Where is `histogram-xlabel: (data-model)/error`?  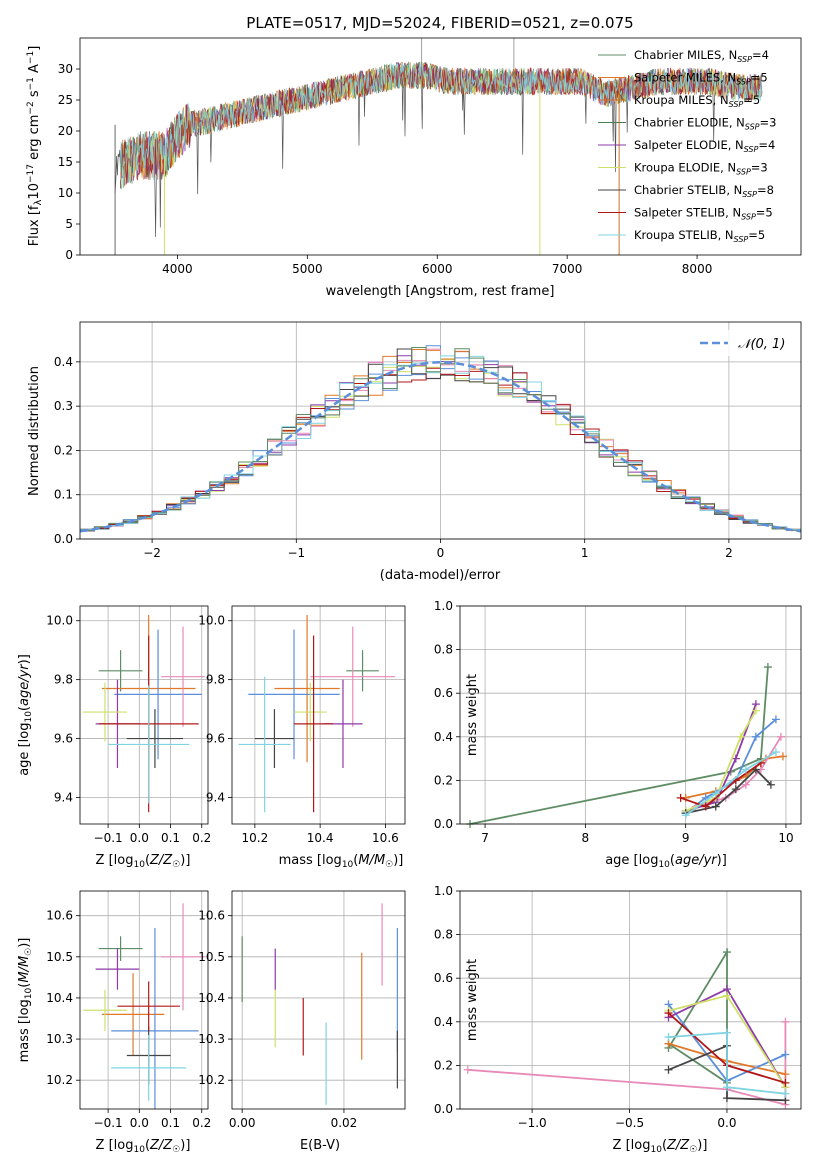 histogram-xlabel: (data-model)/error is located at coordinates (440, 575).